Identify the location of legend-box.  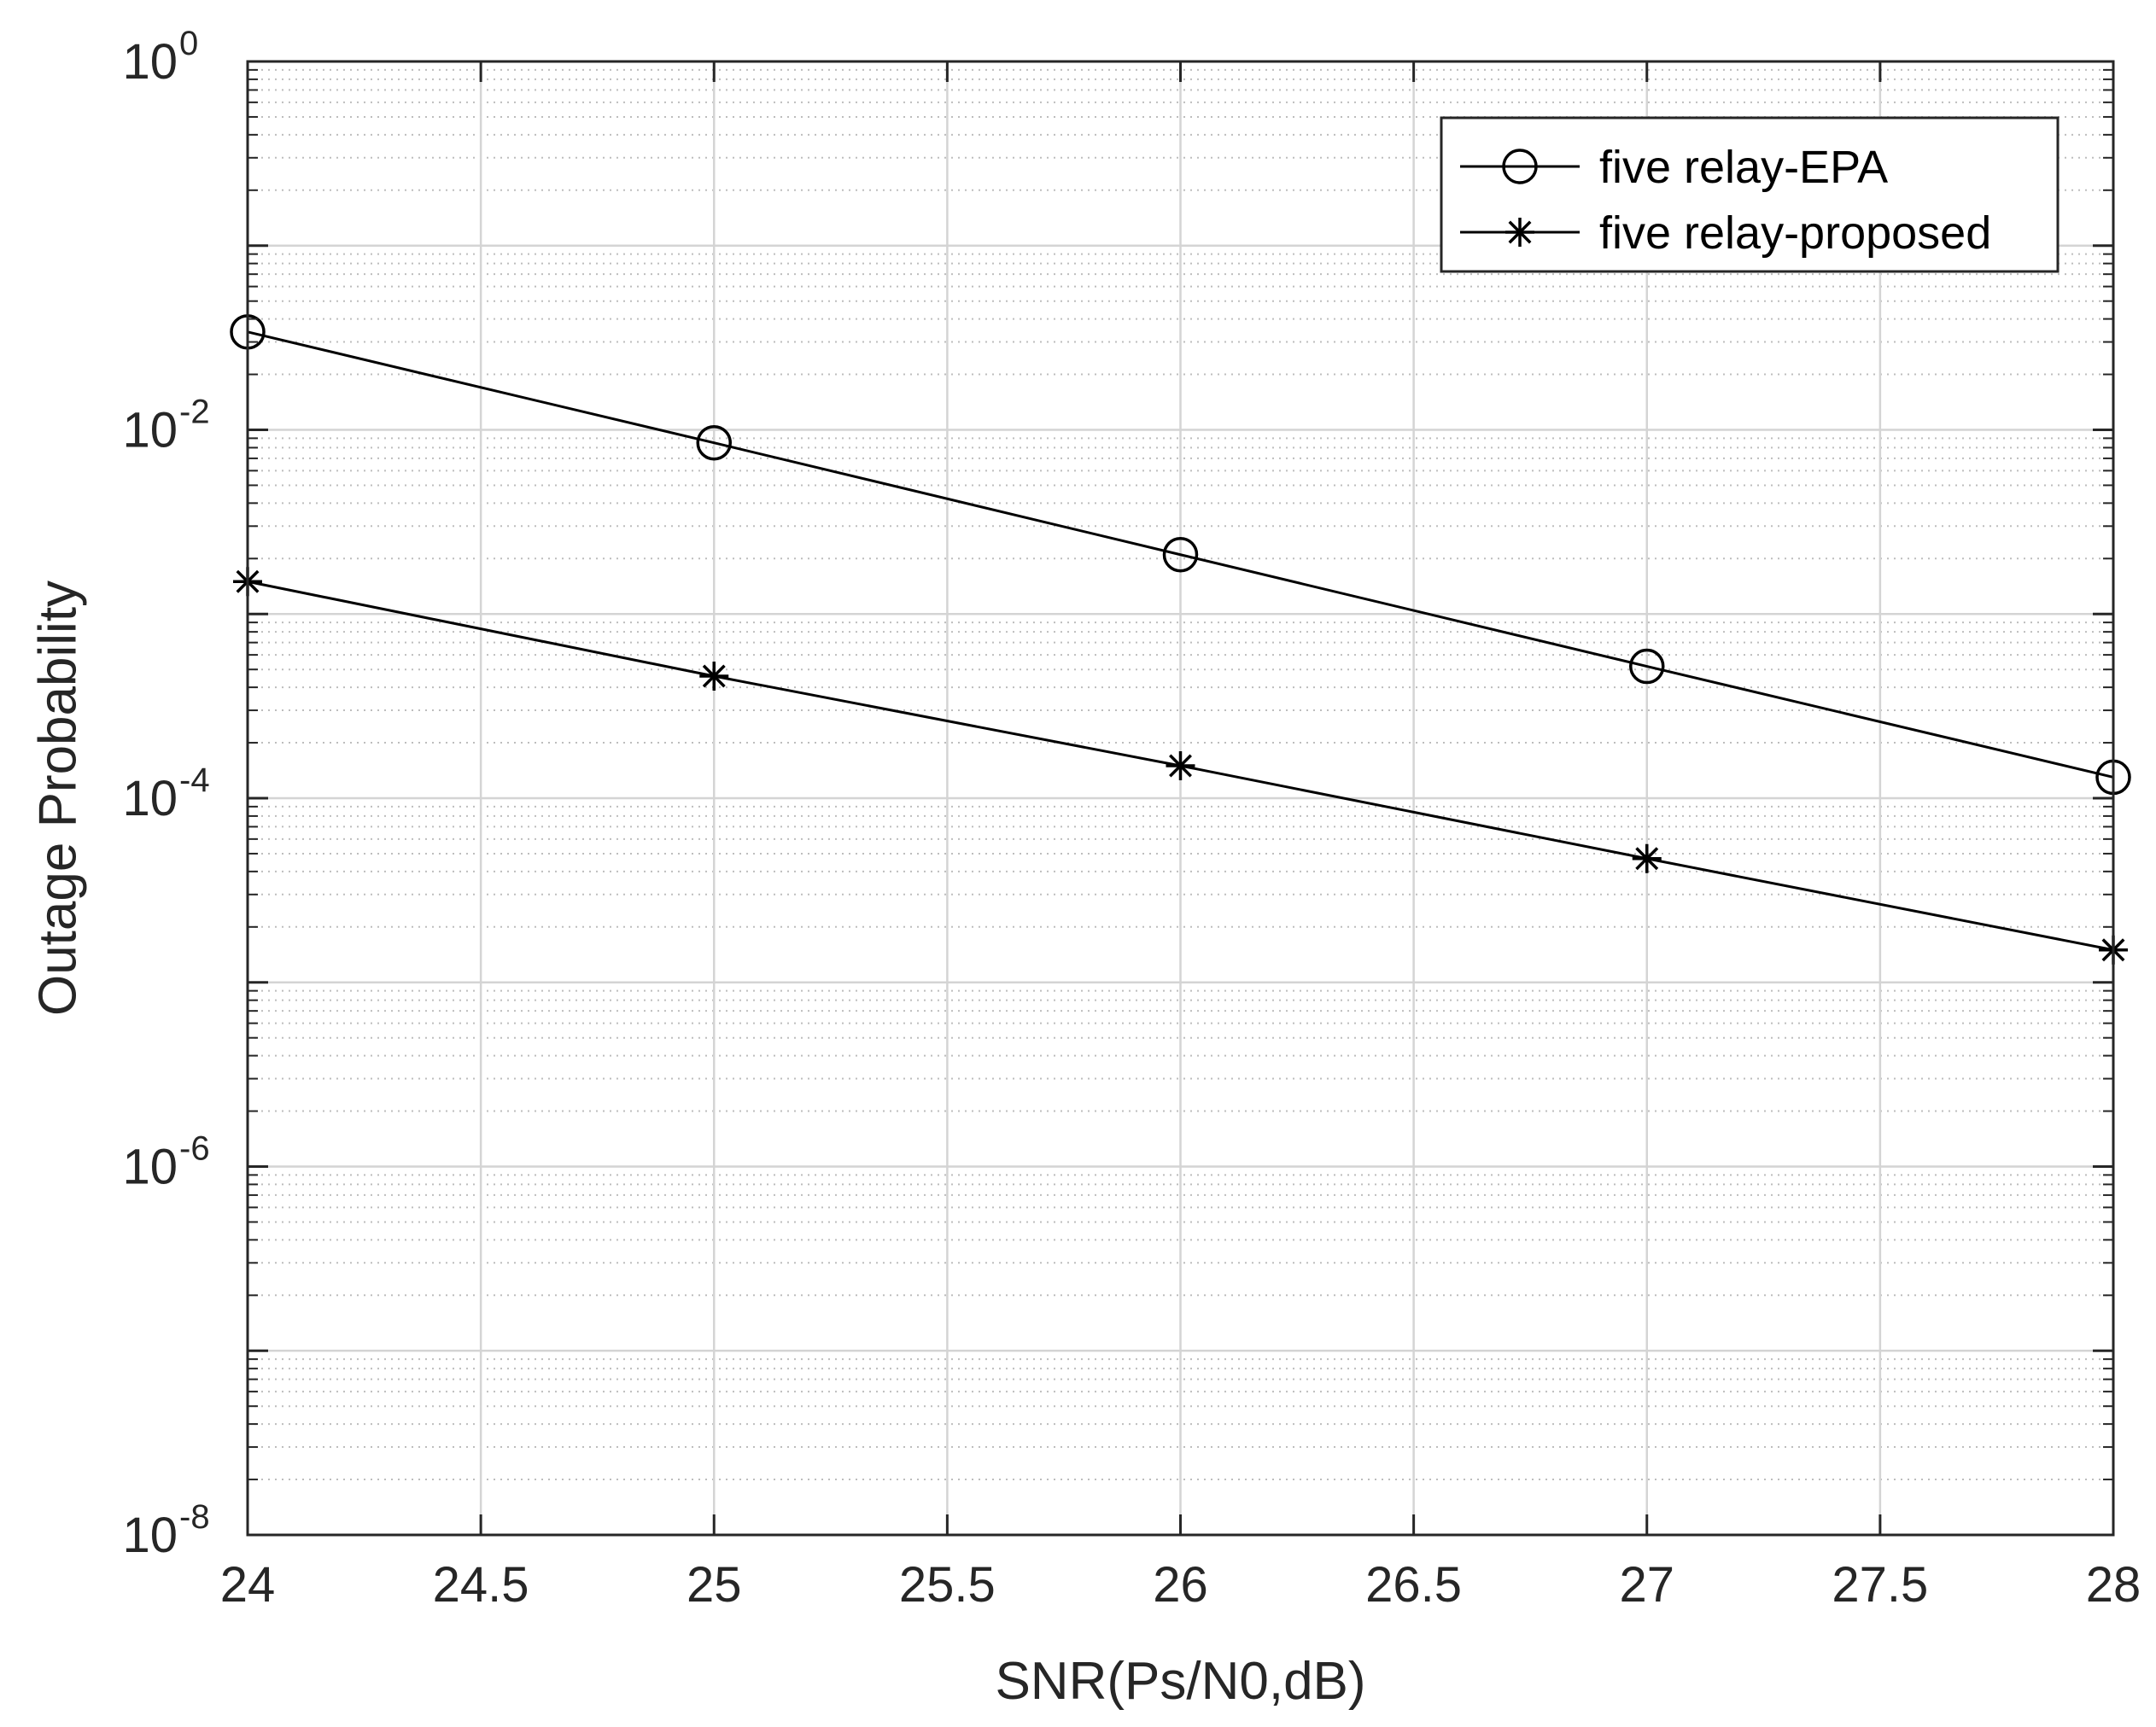
(1750, 194).